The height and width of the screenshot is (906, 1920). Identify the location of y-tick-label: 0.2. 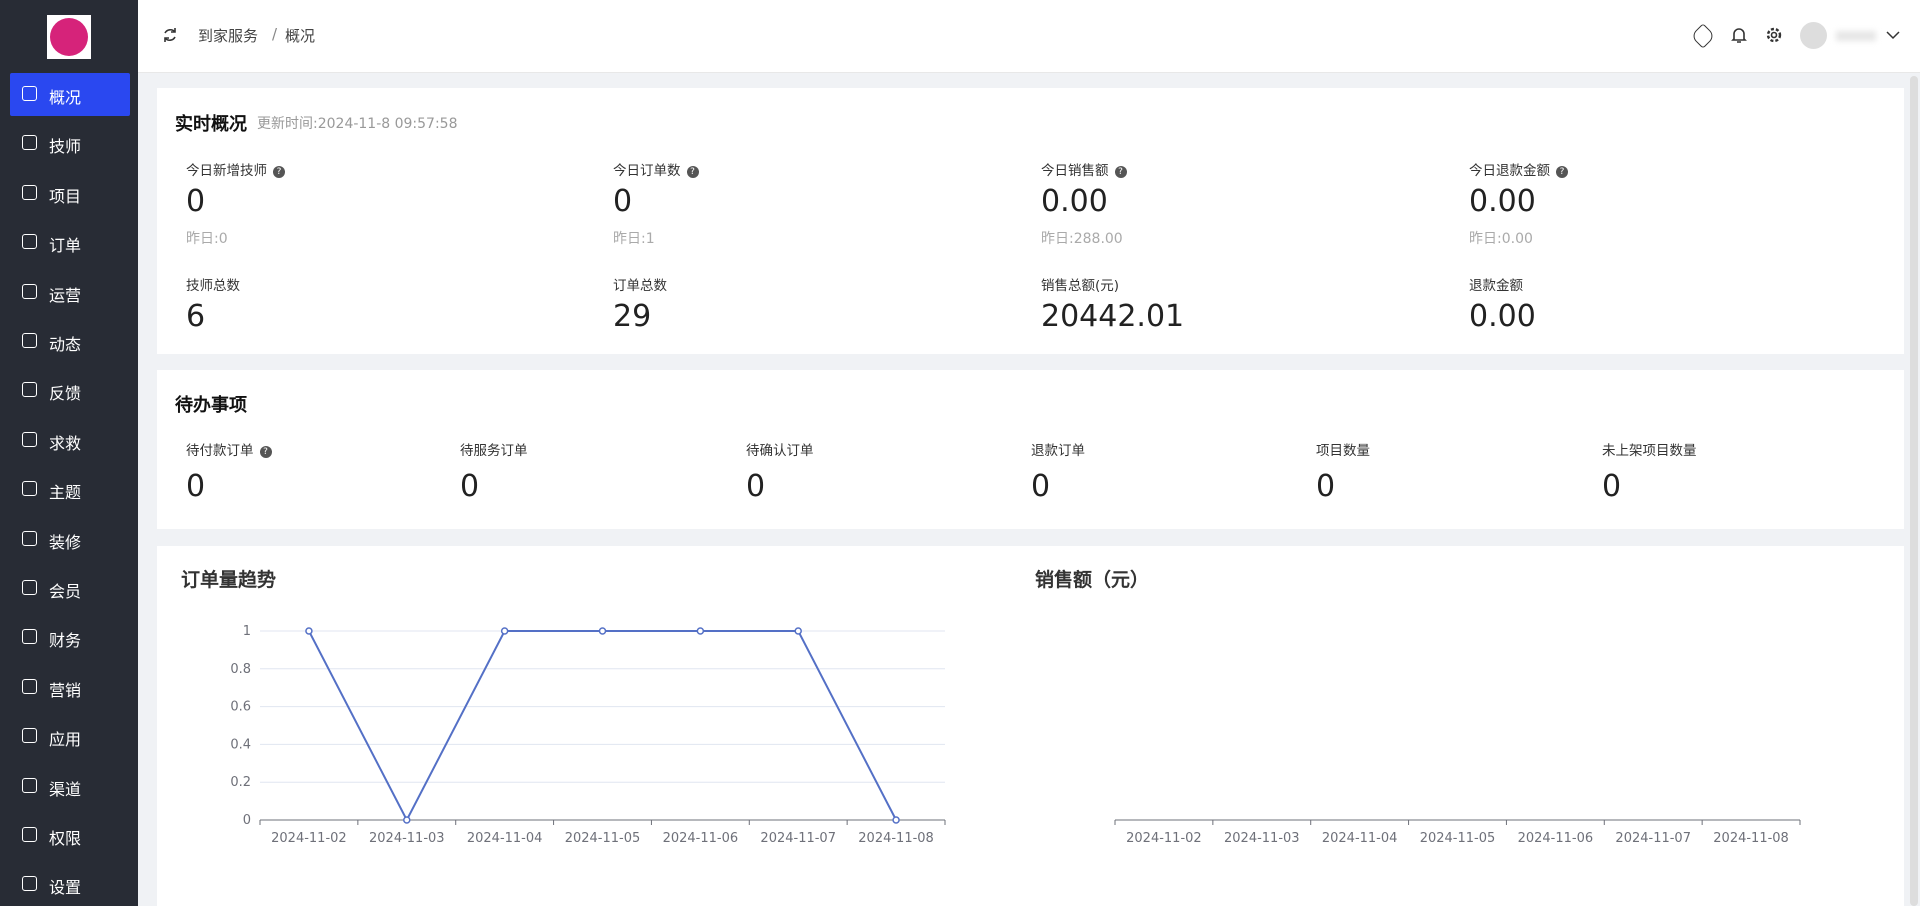
(240, 782).